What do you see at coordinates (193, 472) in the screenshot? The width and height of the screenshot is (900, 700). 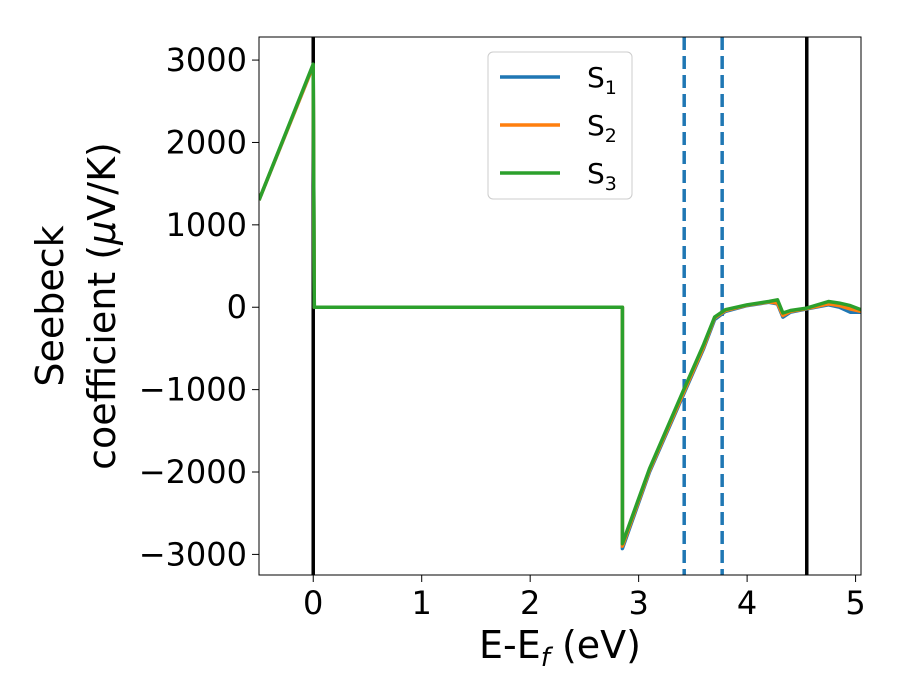 I see `y-tick-label: −2000` at bounding box center [193, 472].